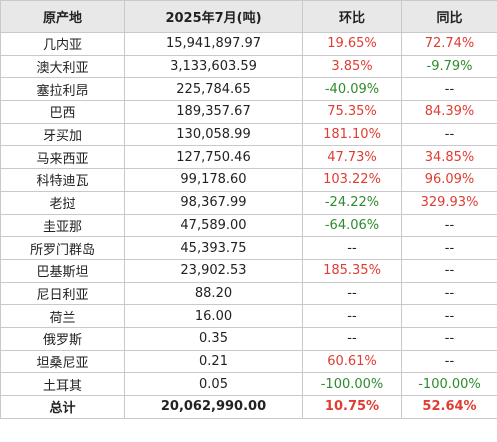 This screenshot has height=442, width=497. I want to click on cell-volume: 189,357.67, so click(213, 112).